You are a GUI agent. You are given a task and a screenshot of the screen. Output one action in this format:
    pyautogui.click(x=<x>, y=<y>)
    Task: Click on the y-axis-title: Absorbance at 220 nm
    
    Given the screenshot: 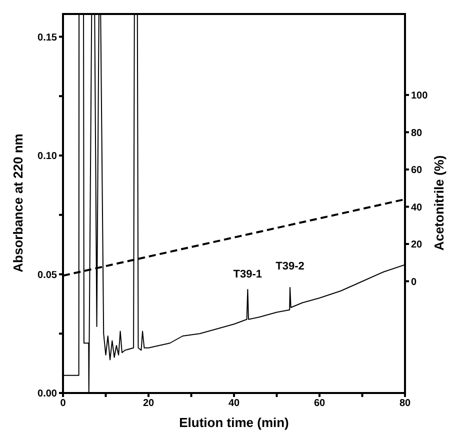 What is the action you would take?
    pyautogui.click(x=18, y=203)
    